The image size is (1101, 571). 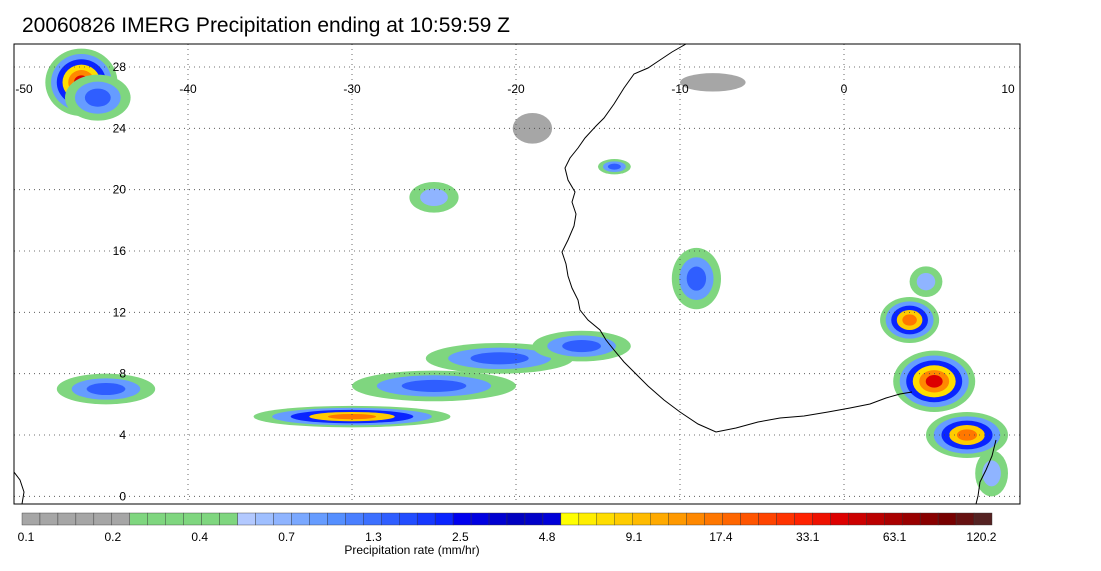 I want to click on lon-tick-label: 10, so click(x=1008, y=89).